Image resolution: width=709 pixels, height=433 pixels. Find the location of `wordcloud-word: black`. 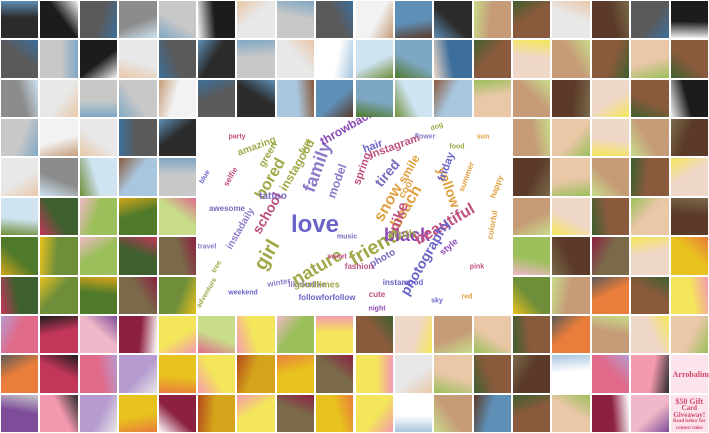

wordcloud-word: black is located at coordinates (407, 235).